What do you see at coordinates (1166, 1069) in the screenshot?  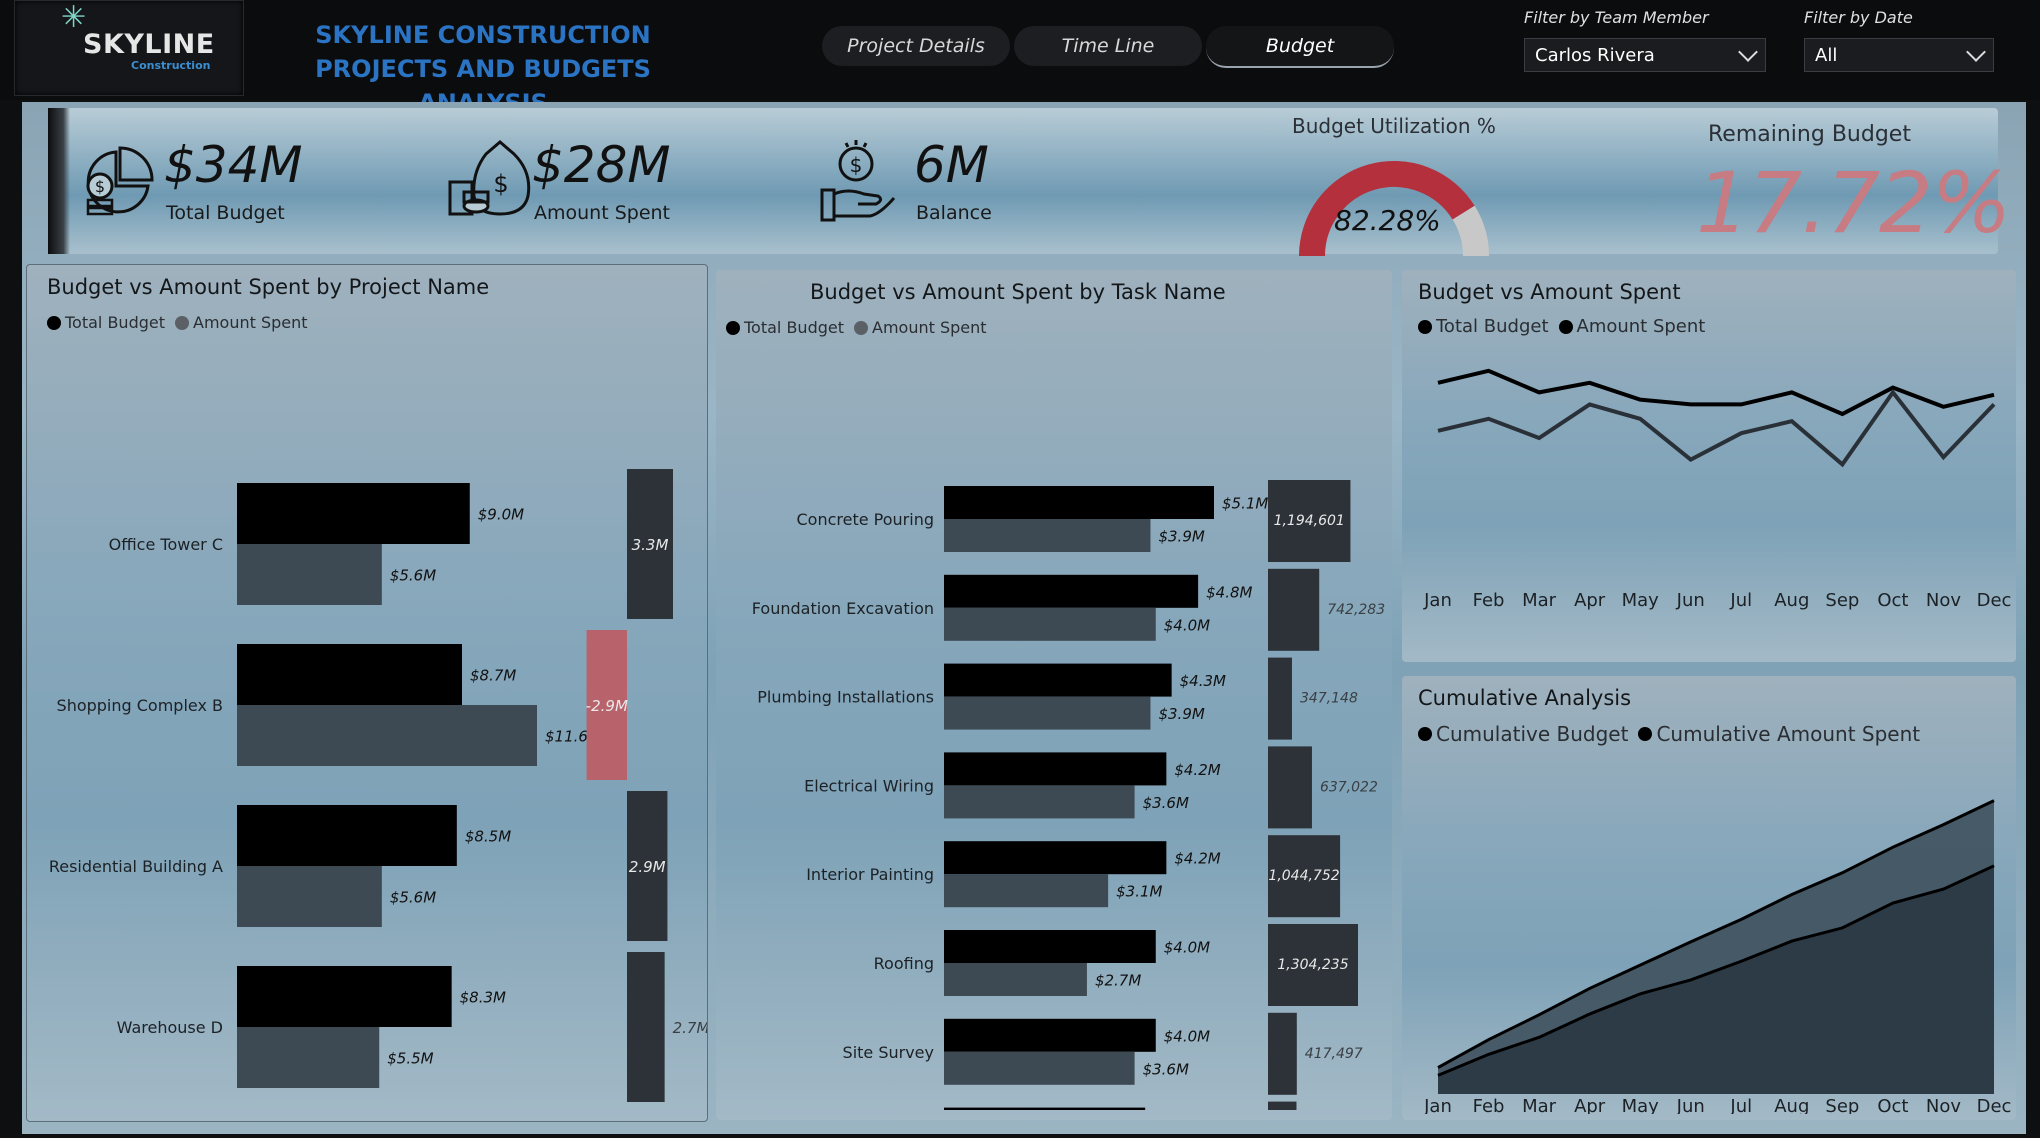 I see `spent-value-label: $3.6M` at bounding box center [1166, 1069].